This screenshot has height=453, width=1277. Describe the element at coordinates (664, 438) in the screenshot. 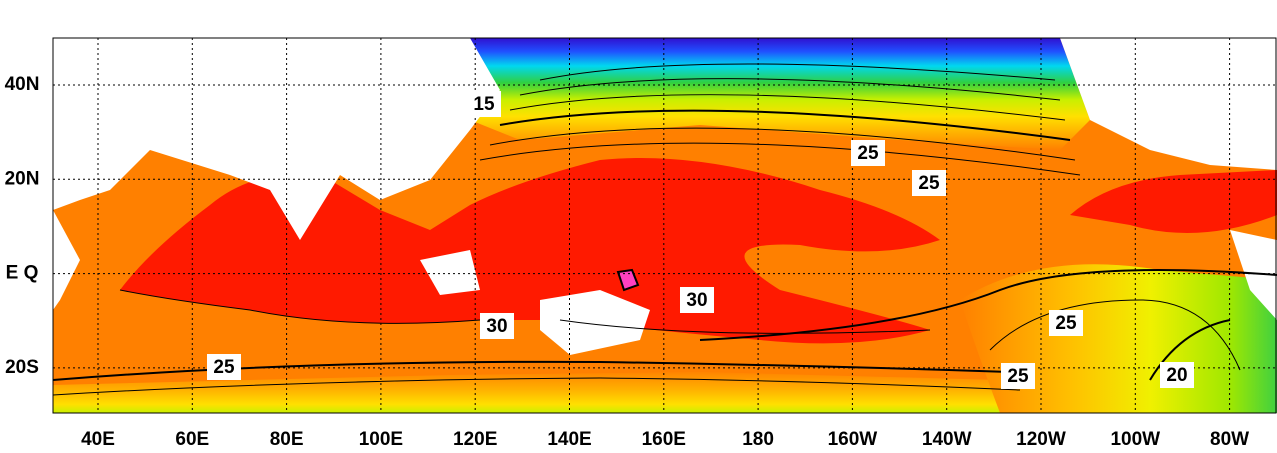

I see `lon-label: 160E` at that location.